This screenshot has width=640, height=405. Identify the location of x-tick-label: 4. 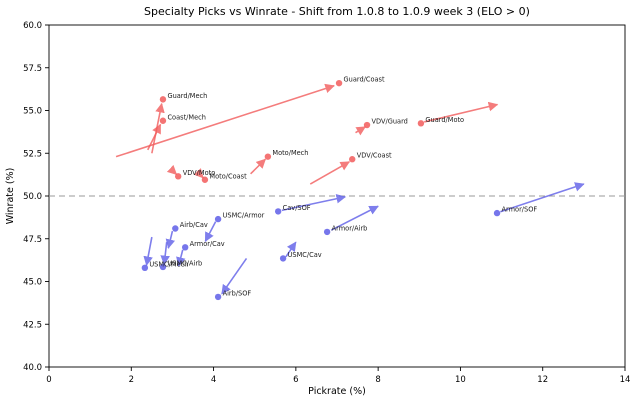
(213, 380).